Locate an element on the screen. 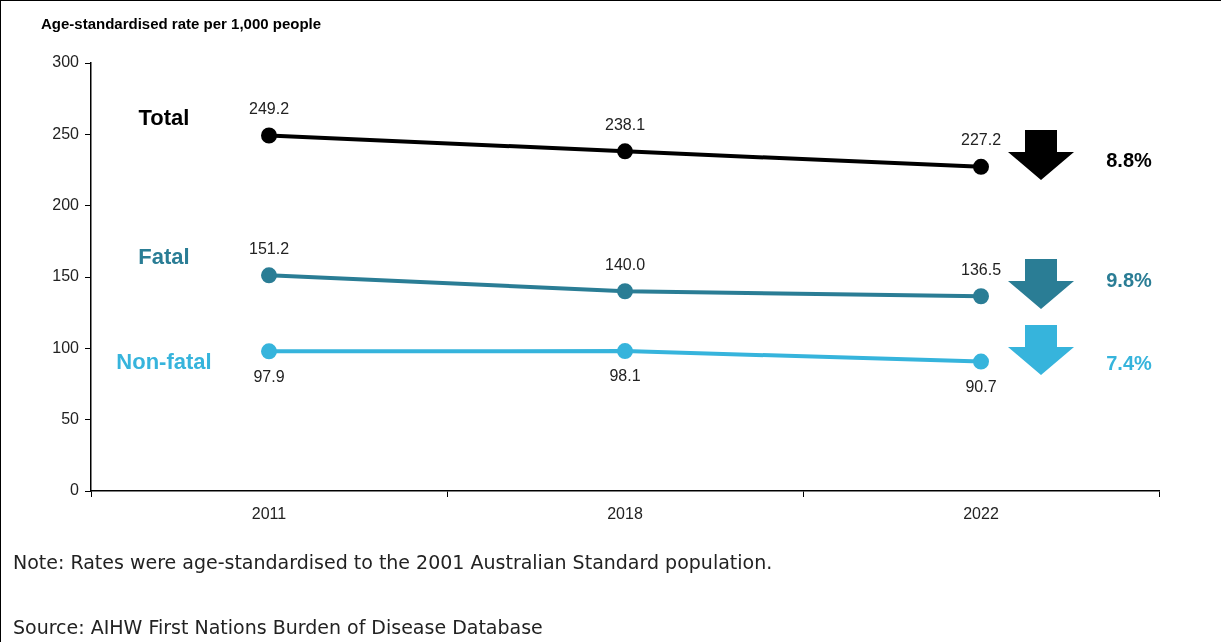  y-axis-title: Age-standardised rate per 1,000 people is located at coordinates (181, 23).